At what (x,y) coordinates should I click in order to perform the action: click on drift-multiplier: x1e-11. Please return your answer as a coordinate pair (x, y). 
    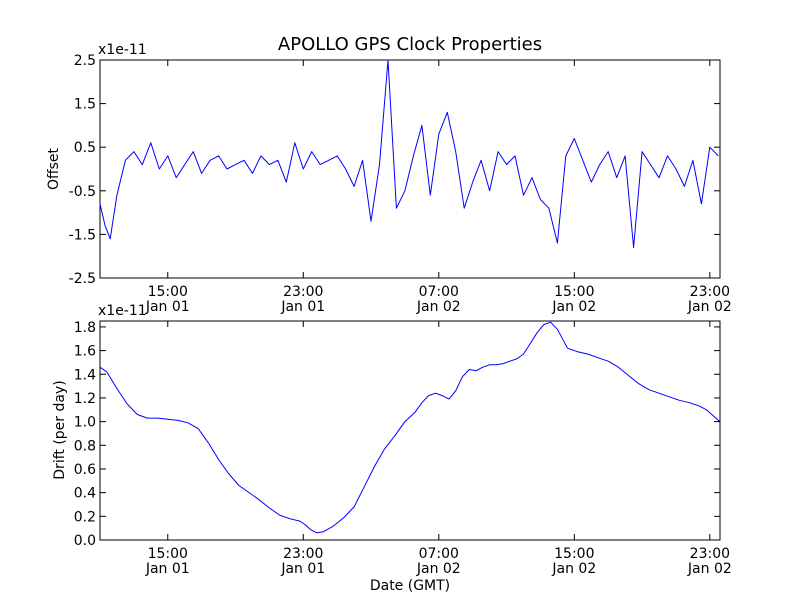
    Looking at the image, I should click on (122, 311).